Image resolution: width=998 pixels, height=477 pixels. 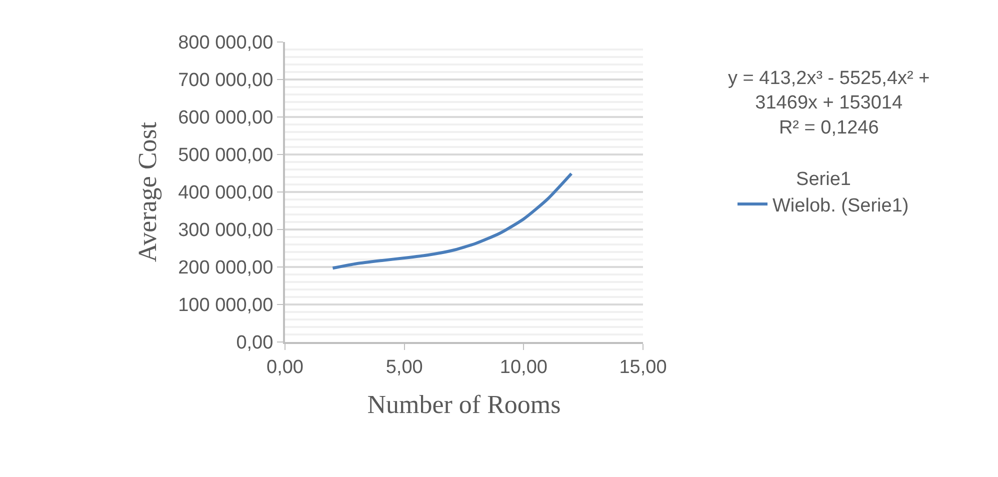 I want to click on y-tick-label: 800 000,00, so click(x=226, y=43).